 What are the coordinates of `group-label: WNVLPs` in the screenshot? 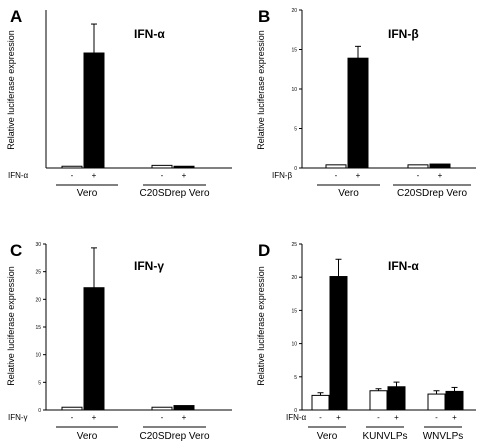 It's located at (443, 436).